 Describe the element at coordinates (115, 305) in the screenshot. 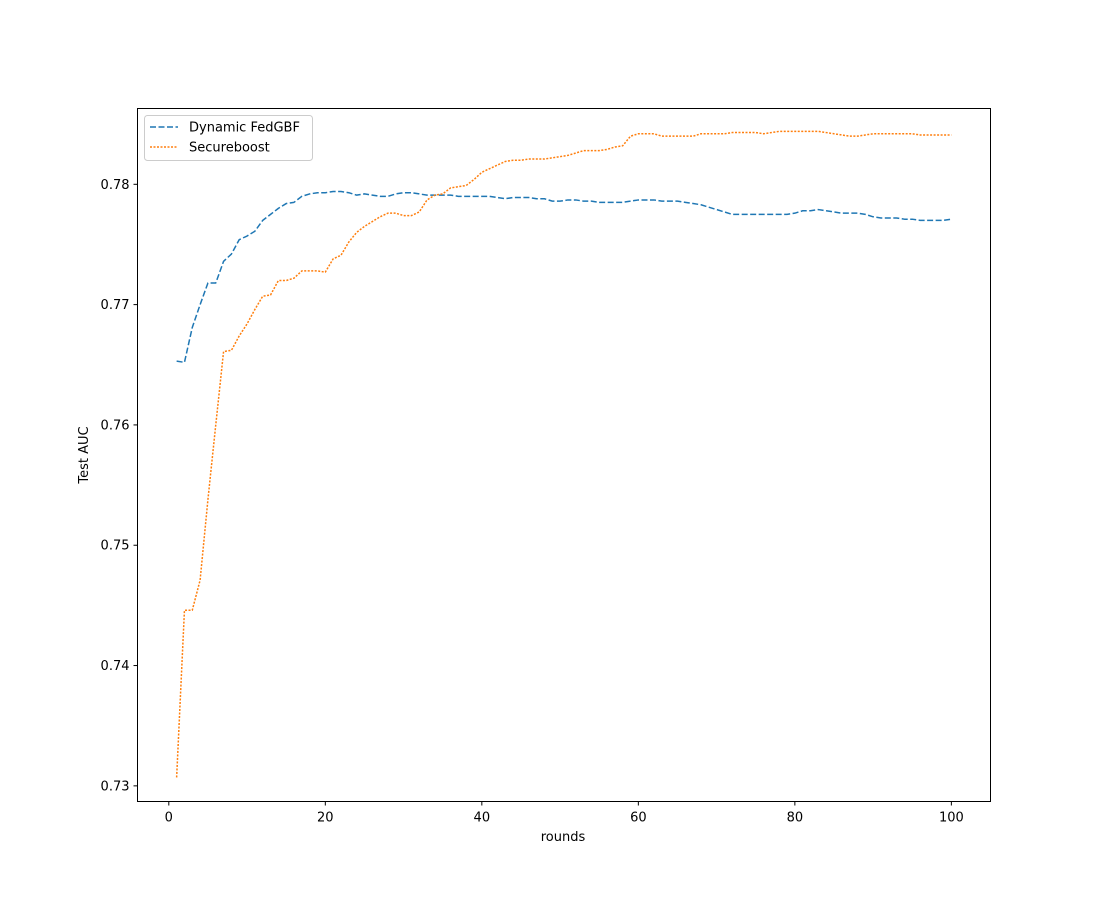

I see `y-tick-label: 0.77` at that location.